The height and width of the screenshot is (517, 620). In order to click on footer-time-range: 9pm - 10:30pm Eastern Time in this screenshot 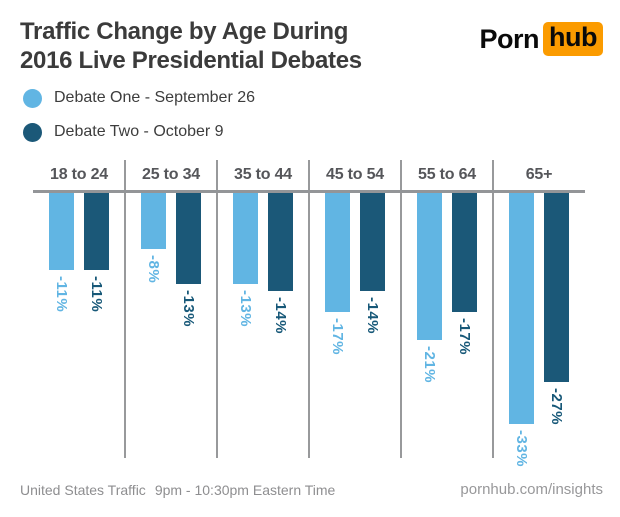, I will do `click(245, 490)`.